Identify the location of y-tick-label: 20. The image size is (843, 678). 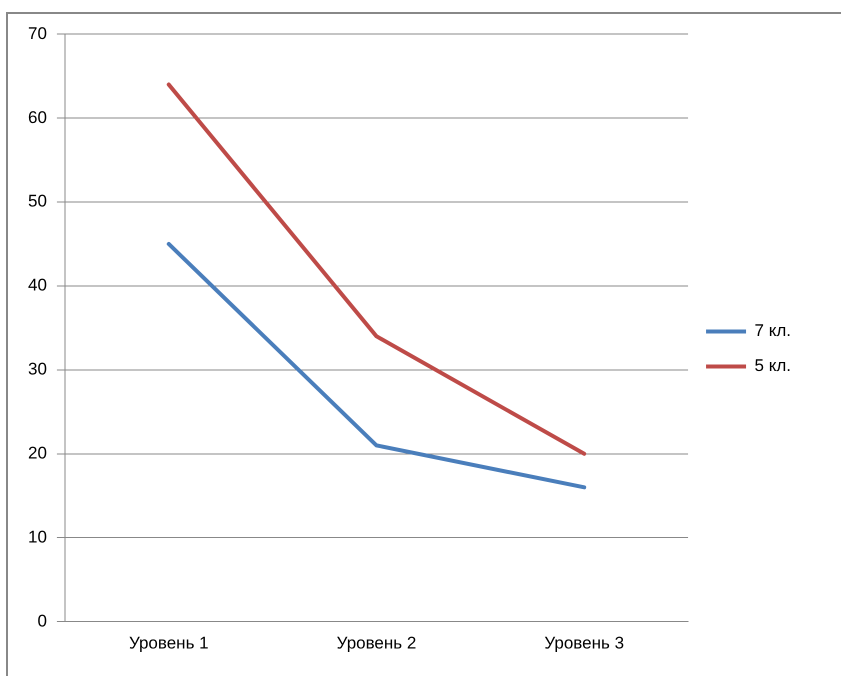
(37, 452).